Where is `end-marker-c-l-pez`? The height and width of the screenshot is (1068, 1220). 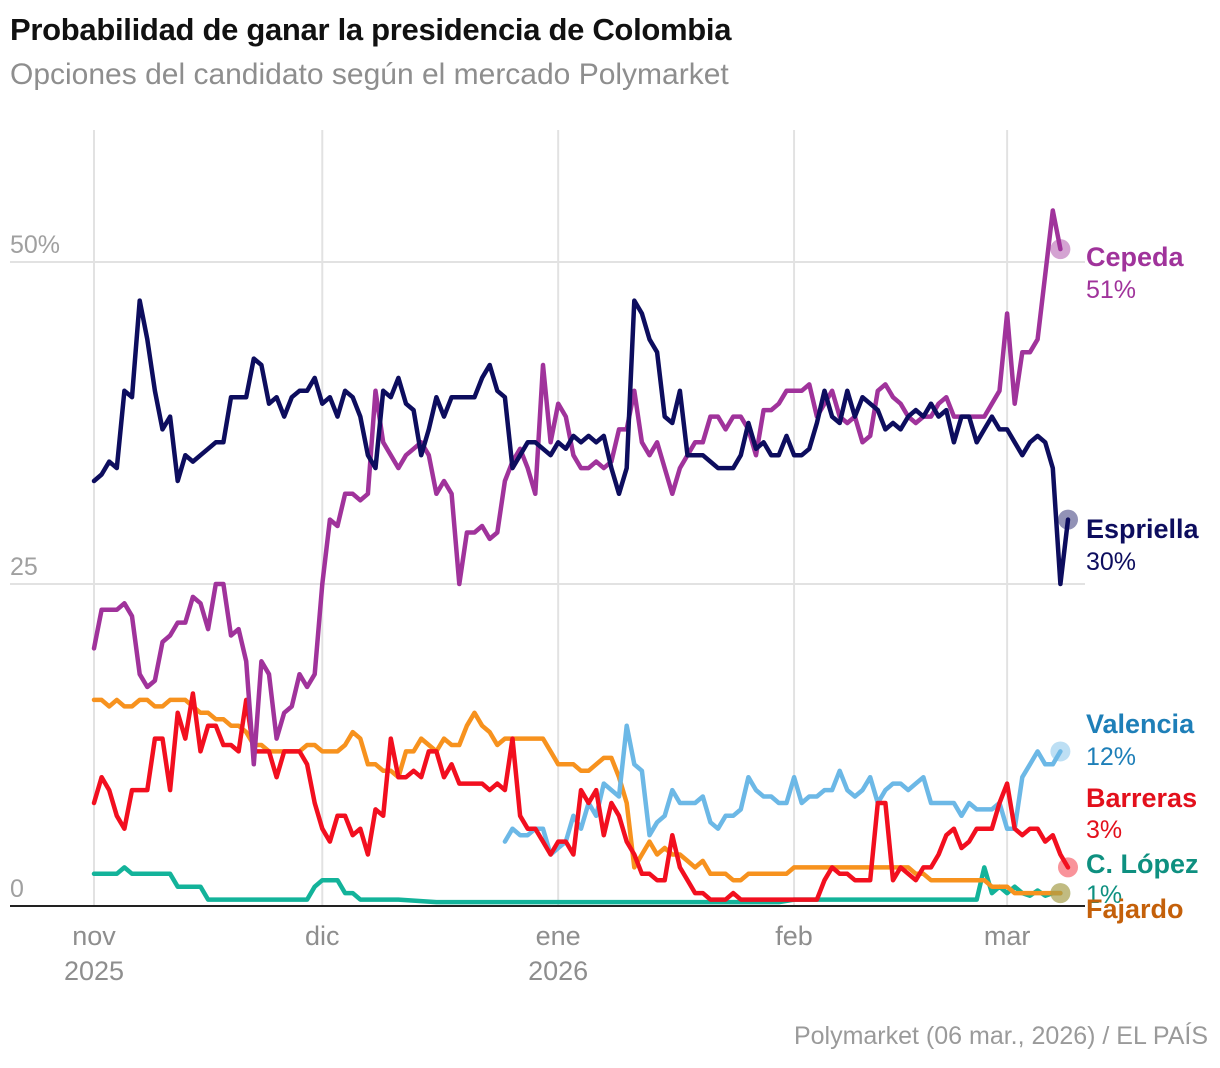
end-marker-c-l-pez is located at coordinates (1060, 893).